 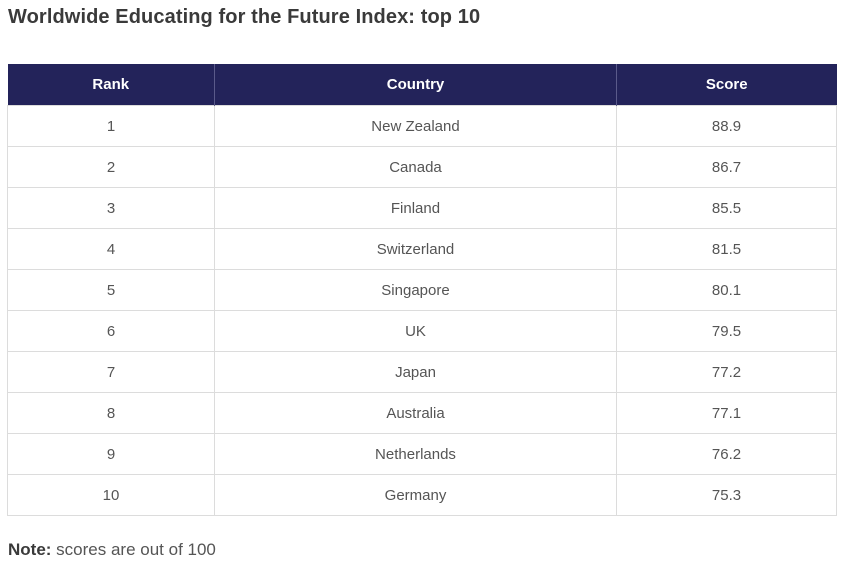 I want to click on table-row: 4 Switzerland 81.5, so click(x=422, y=249).